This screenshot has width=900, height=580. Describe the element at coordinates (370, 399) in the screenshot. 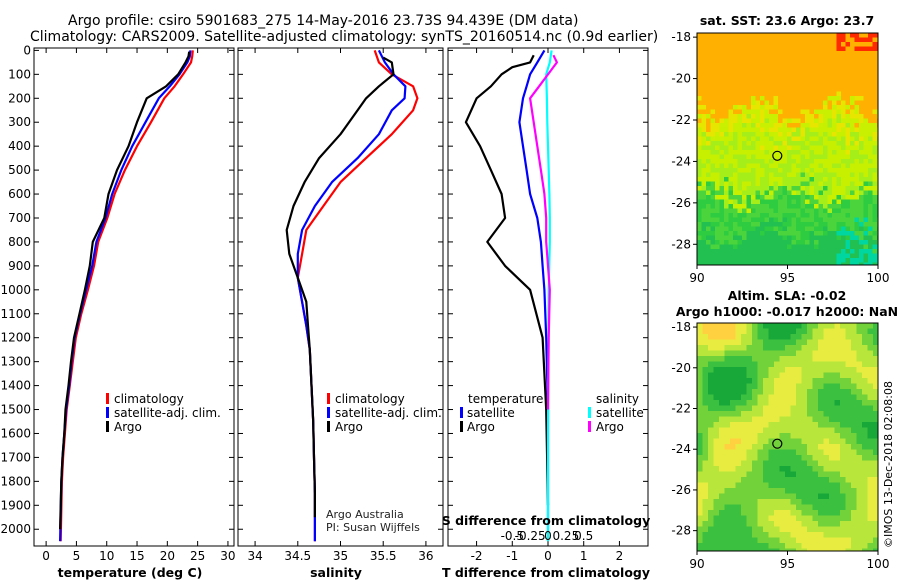

I see `legend-label-climatology: climatology` at that location.